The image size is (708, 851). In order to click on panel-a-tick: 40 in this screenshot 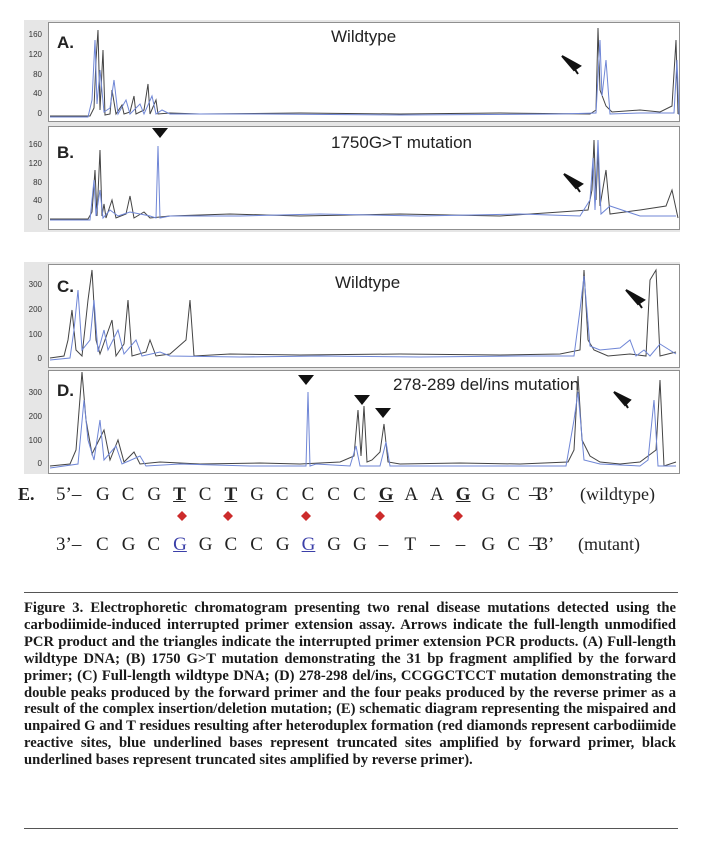, I will do `click(37, 93)`.